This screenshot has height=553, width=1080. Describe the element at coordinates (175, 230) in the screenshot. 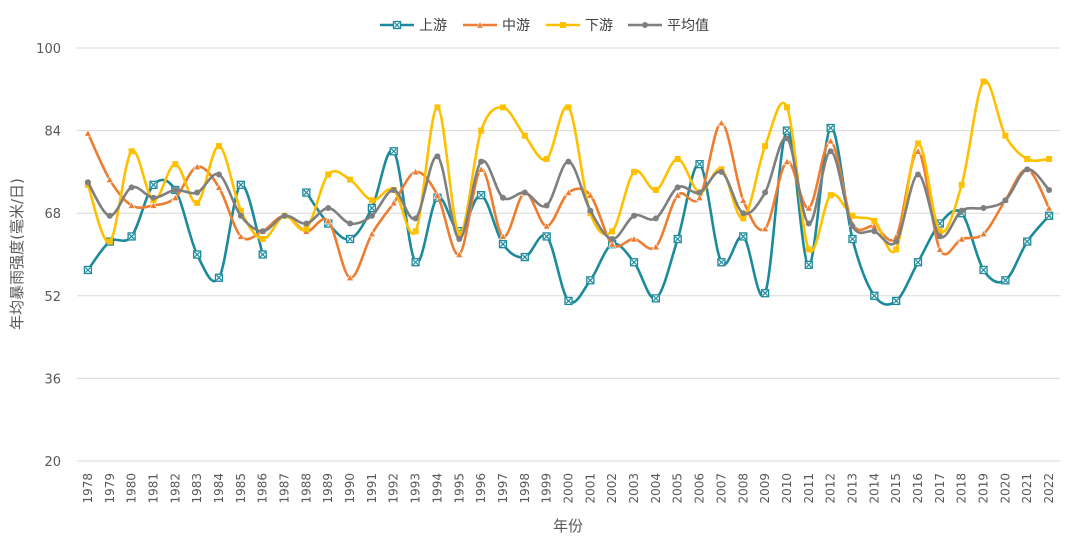

I see `series-line` at that location.